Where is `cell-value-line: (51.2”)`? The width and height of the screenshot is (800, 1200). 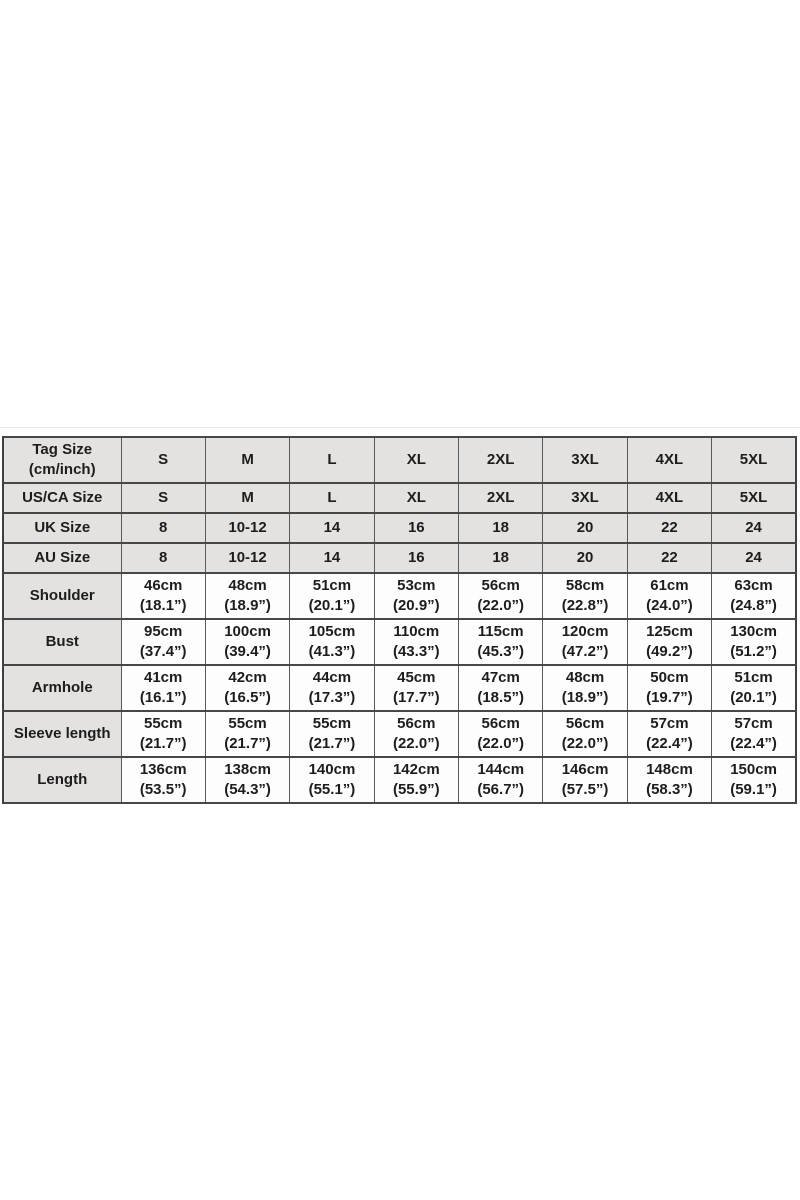
cell-value-line: (51.2”) is located at coordinates (753, 651).